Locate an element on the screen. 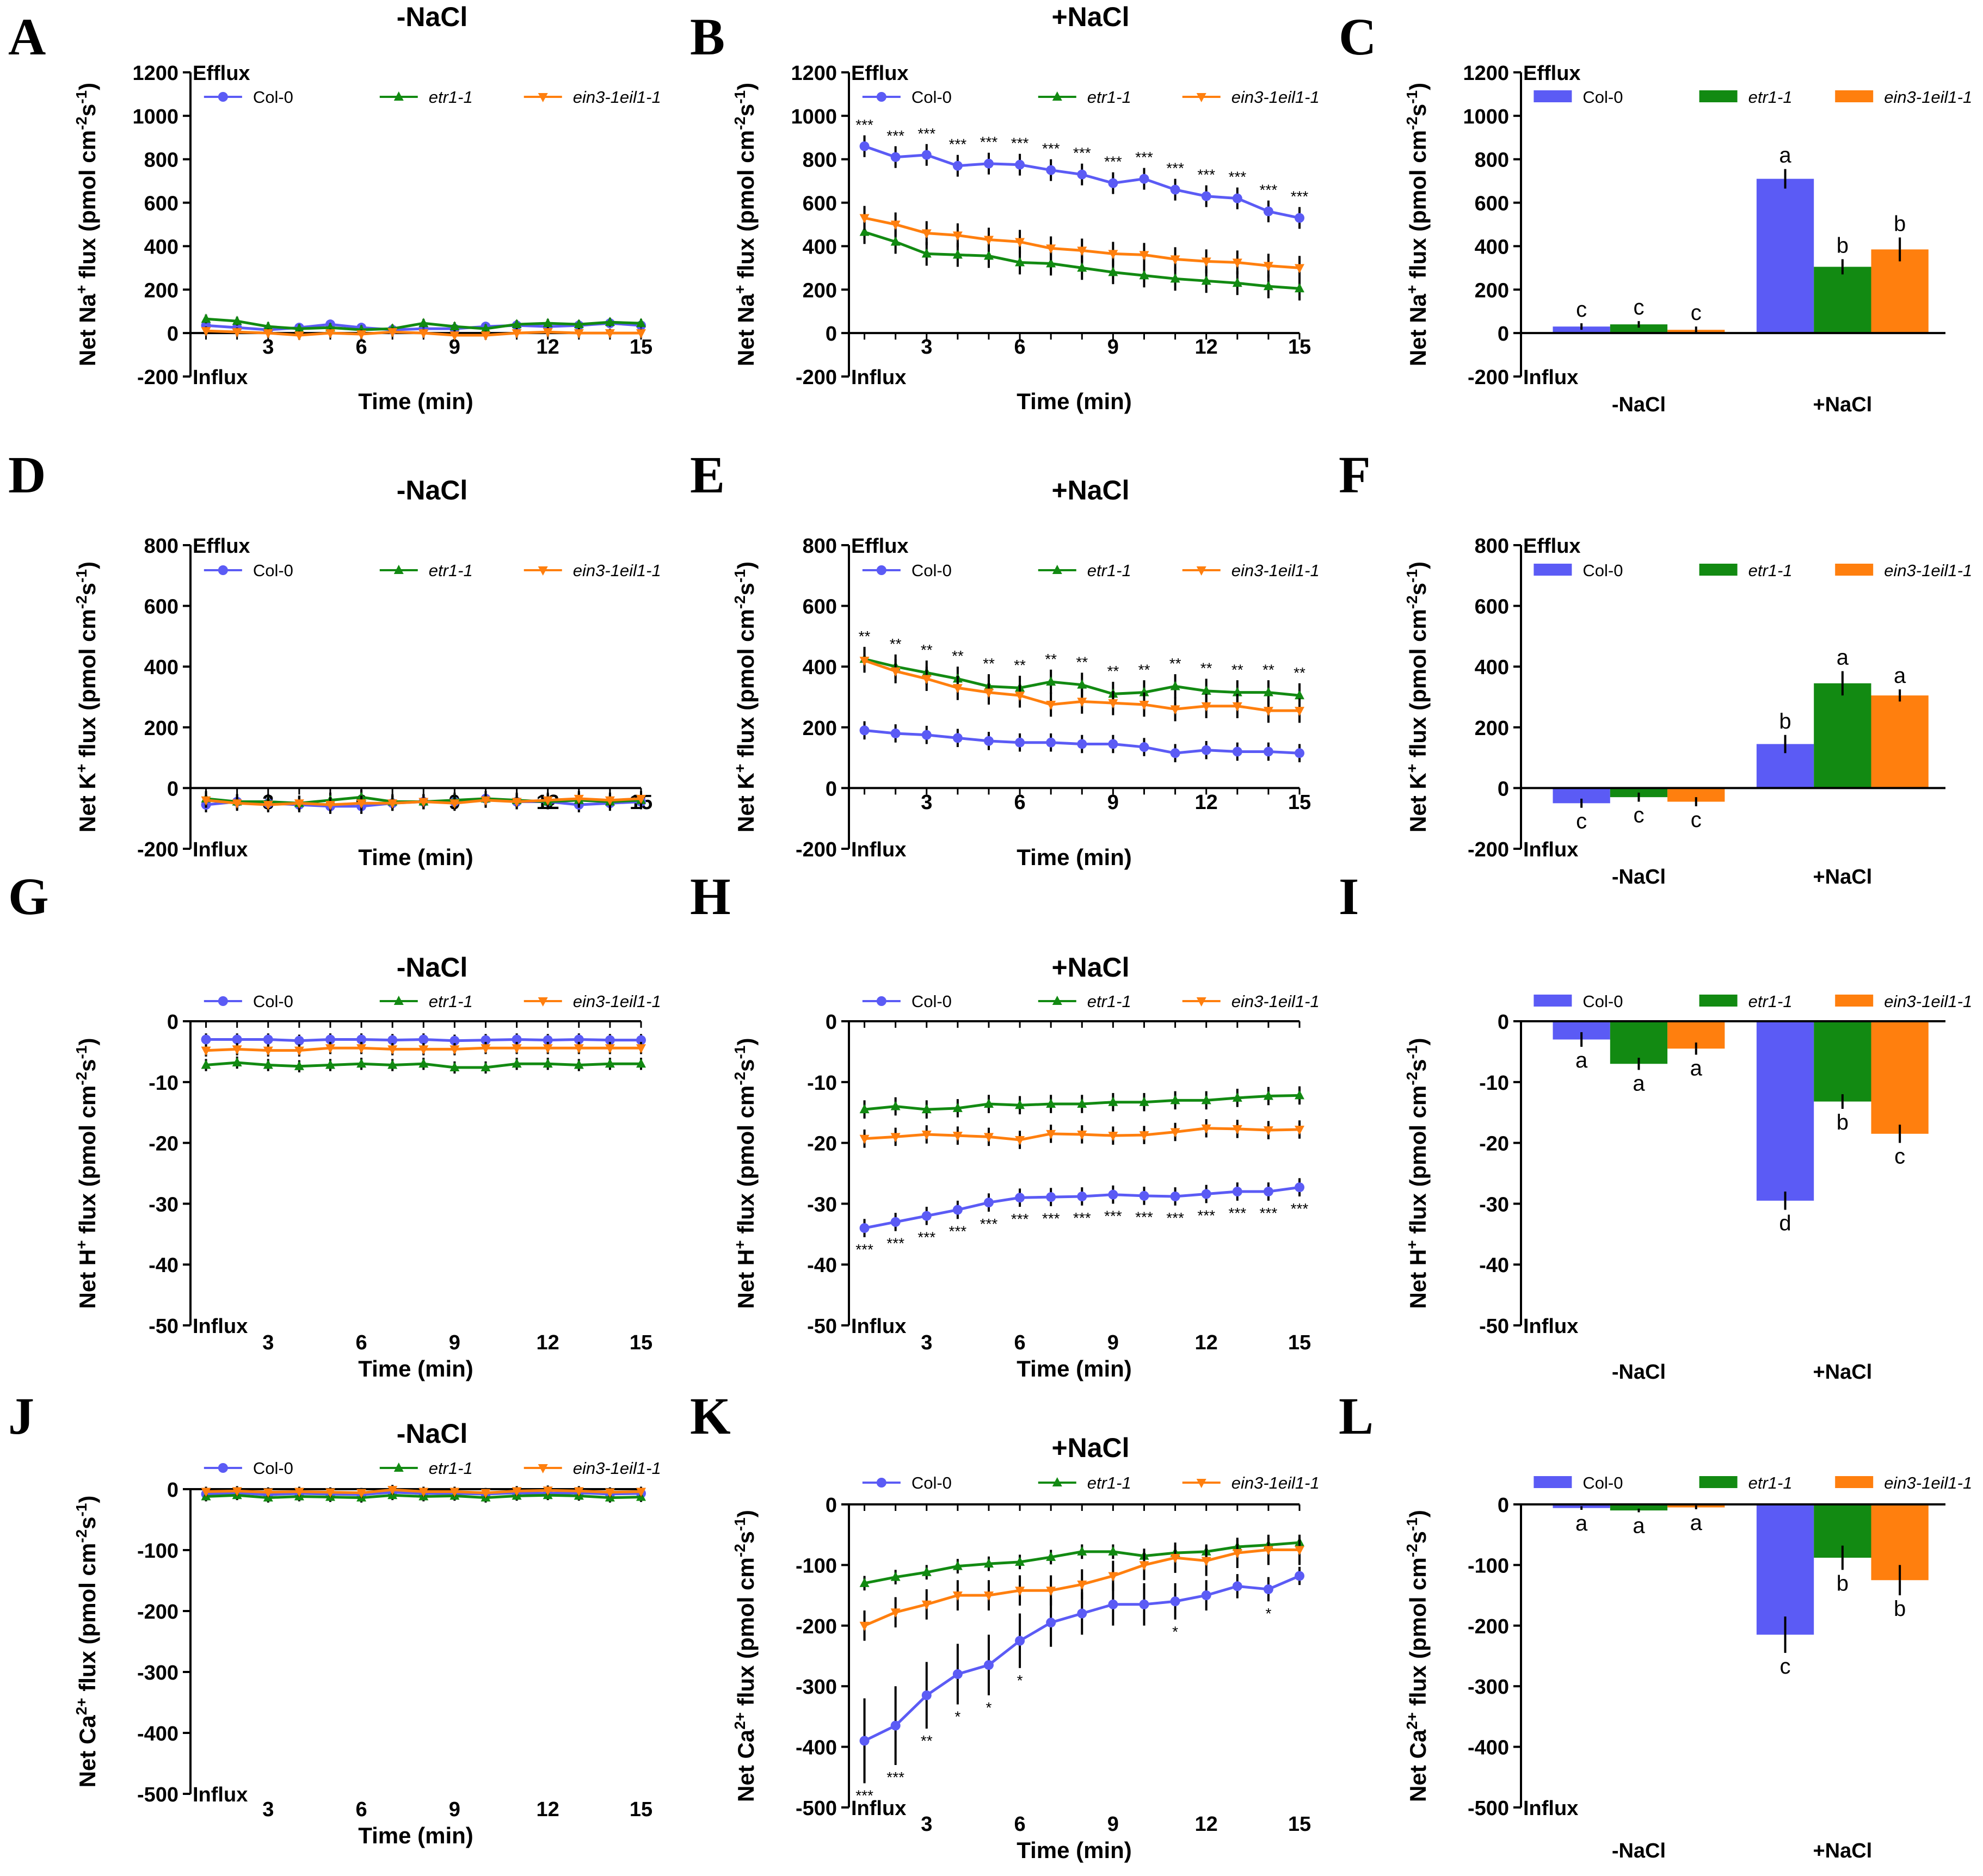 The height and width of the screenshot is (1876, 1983). panel-letter-h: H is located at coordinates (711, 896).